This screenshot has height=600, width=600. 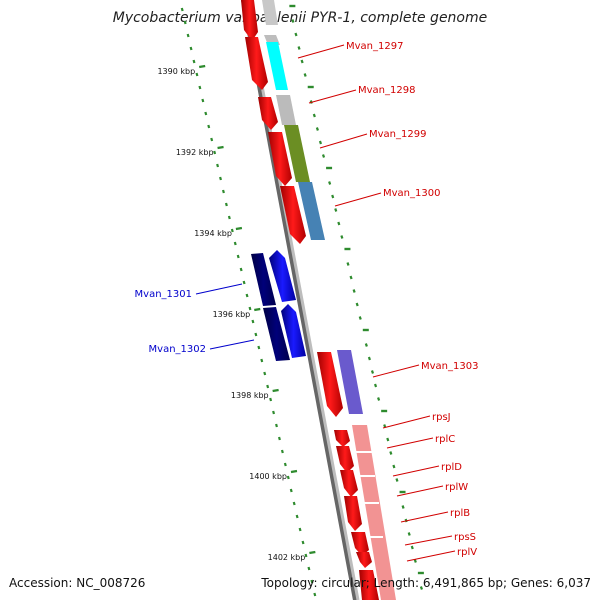 I want to click on cog-segment-slateblue, so click(x=350, y=382).